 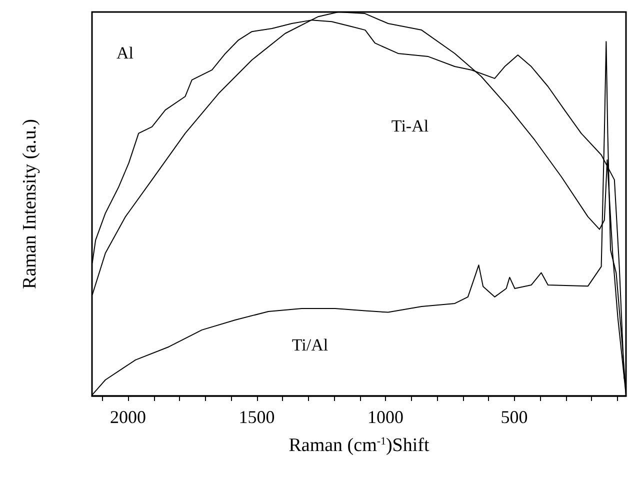 What do you see at coordinates (310, 345) in the screenshot?
I see `annotation: Ti/Al` at bounding box center [310, 345].